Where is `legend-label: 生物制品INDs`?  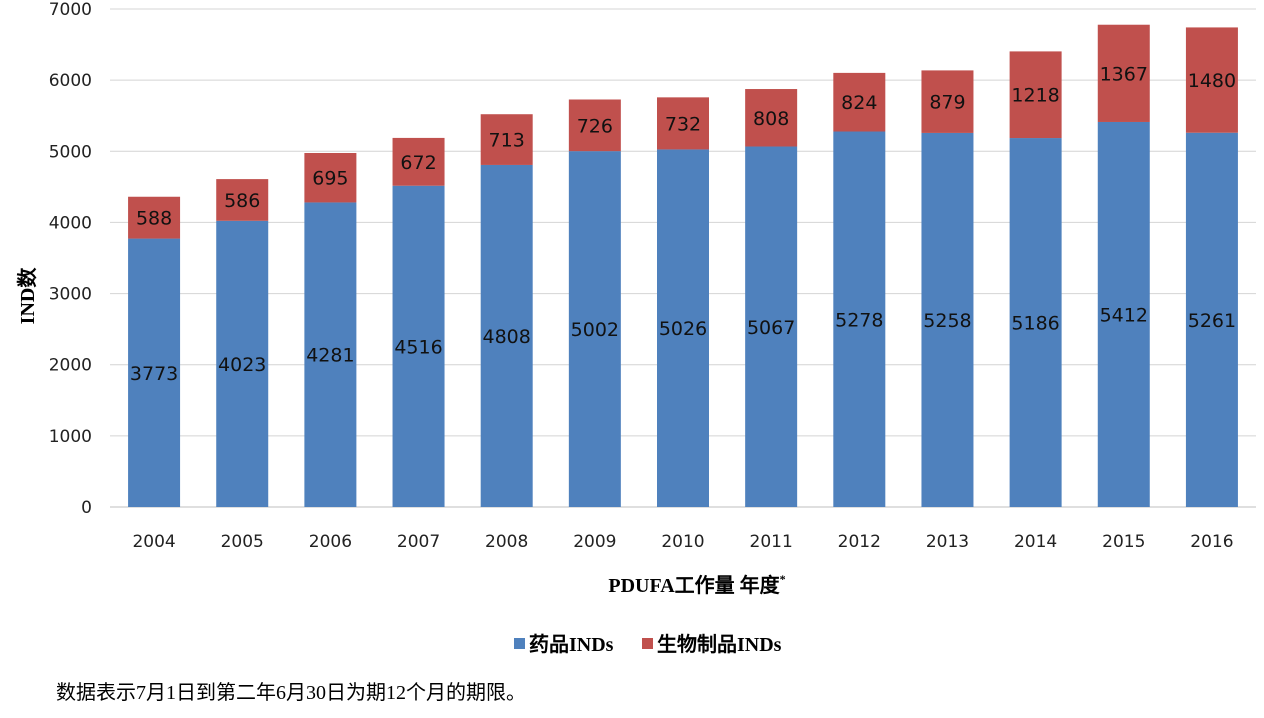
legend-label: 生物制品INDs is located at coordinates (719, 644).